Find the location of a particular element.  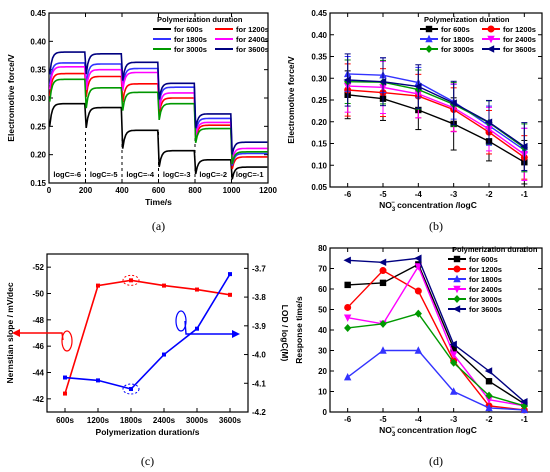

y-tick-label: 10 is located at coordinates (322, 392).